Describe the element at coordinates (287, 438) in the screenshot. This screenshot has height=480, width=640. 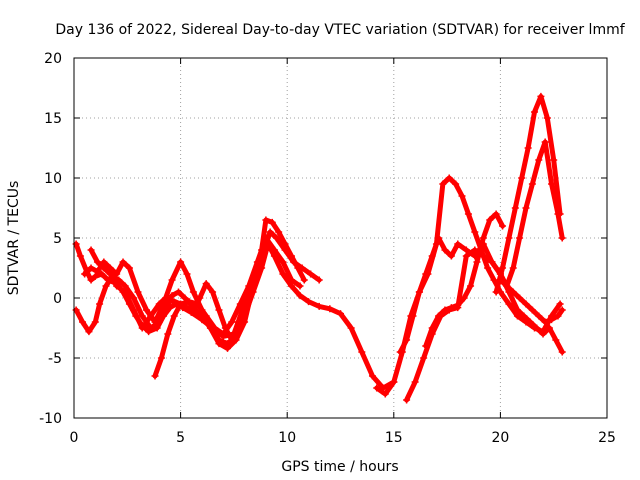
I see `x-tick-label-2: 10` at that location.